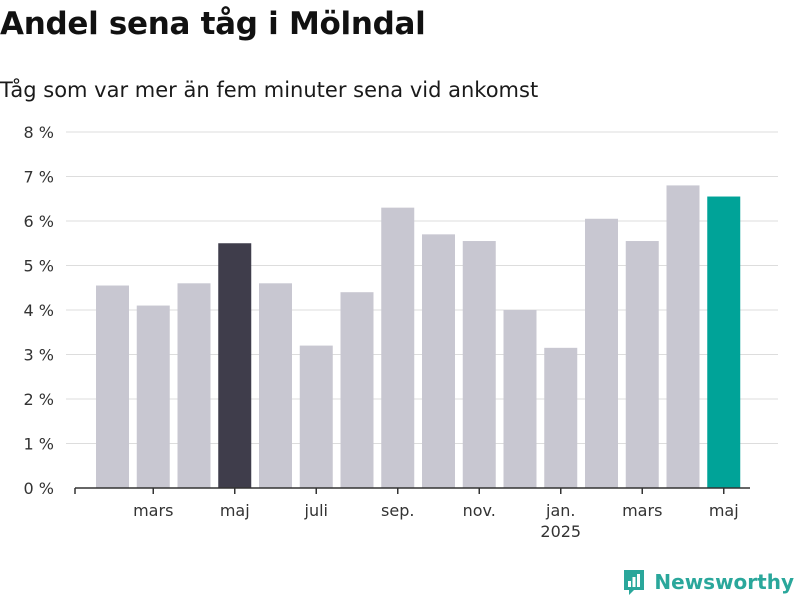  What do you see at coordinates (39, 266) in the screenshot?
I see `y-tick-label: 5 %` at bounding box center [39, 266].